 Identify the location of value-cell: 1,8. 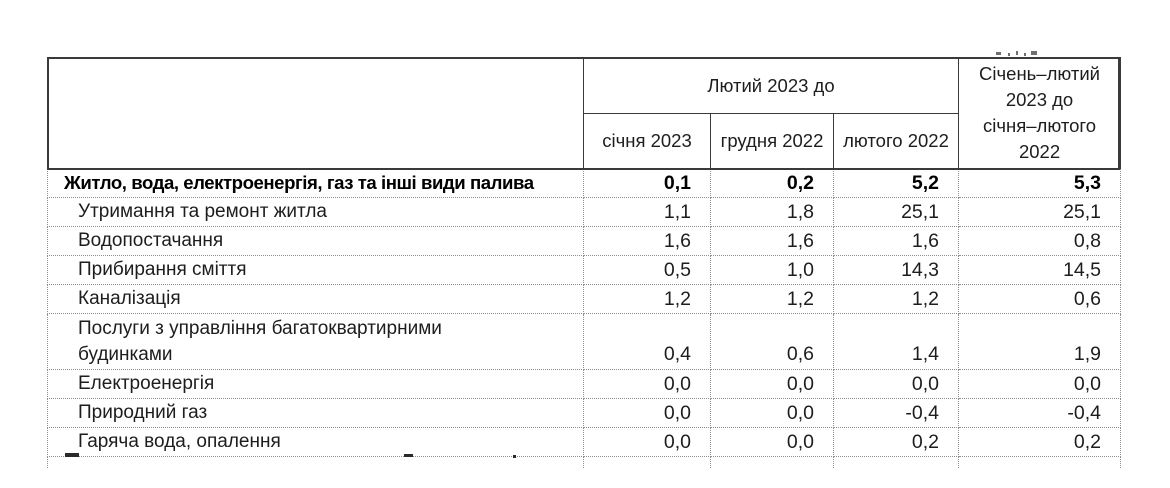
(772, 212).